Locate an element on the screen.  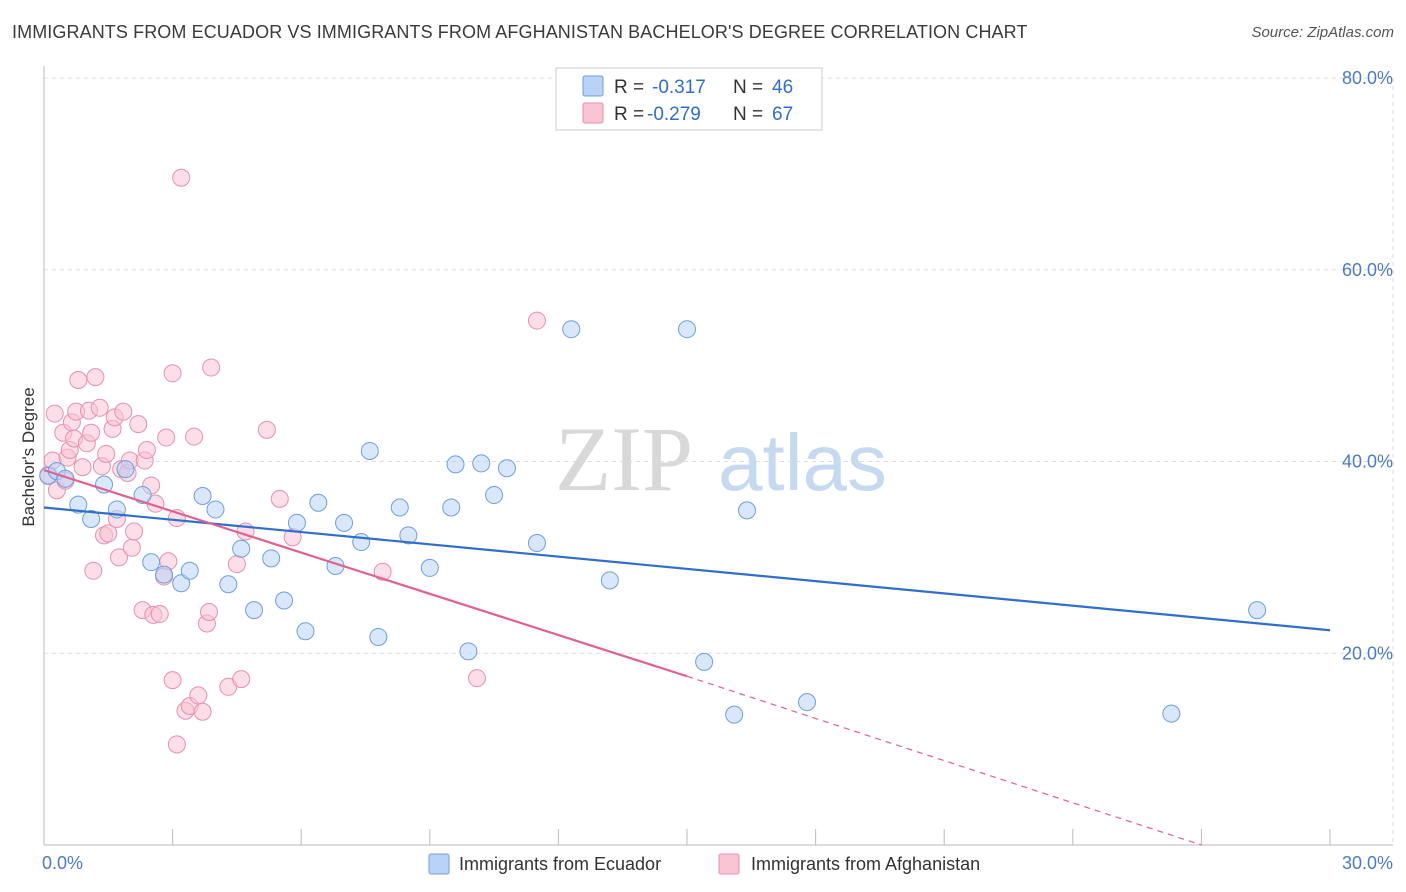
ecuador-trend-line is located at coordinates (687, 569).